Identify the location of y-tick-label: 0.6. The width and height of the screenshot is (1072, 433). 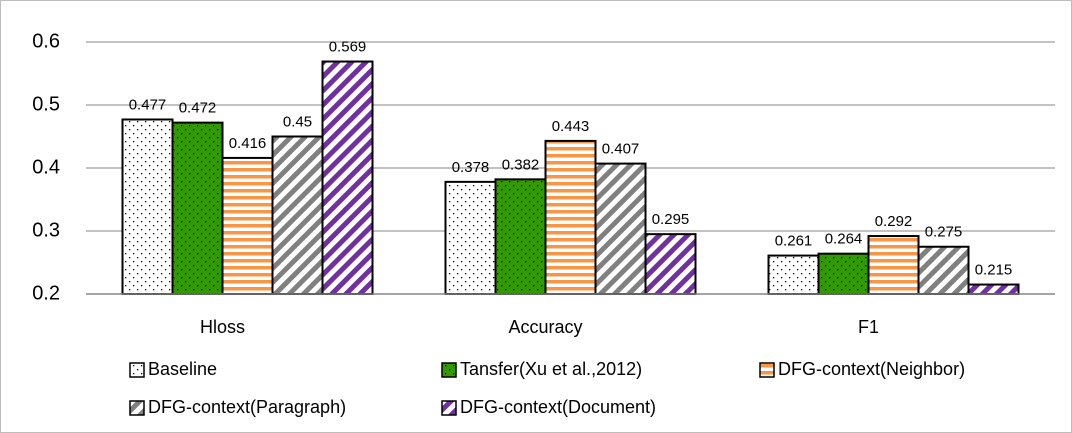
(46, 41).